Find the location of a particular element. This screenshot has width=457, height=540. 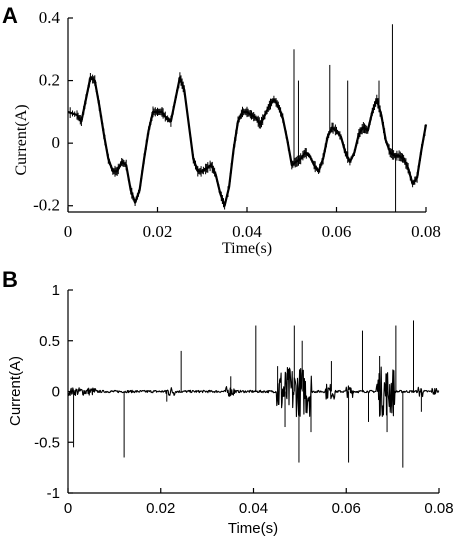

chart-a-y-tick-label: -0.2 is located at coordinates (46, 205).